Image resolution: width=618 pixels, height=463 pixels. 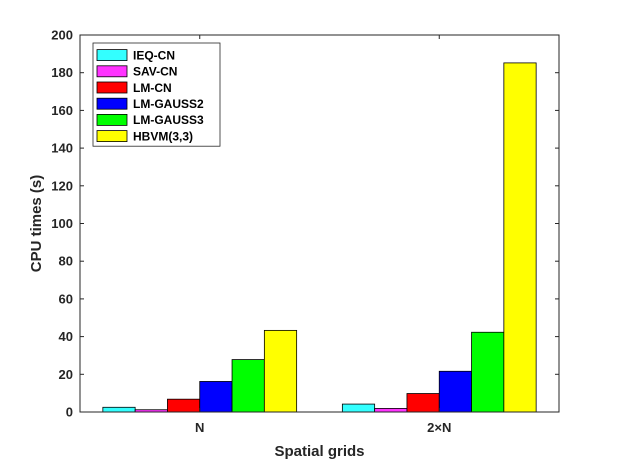 What do you see at coordinates (62, 185) in the screenshot?
I see `y-tick-label: 120` at bounding box center [62, 185].